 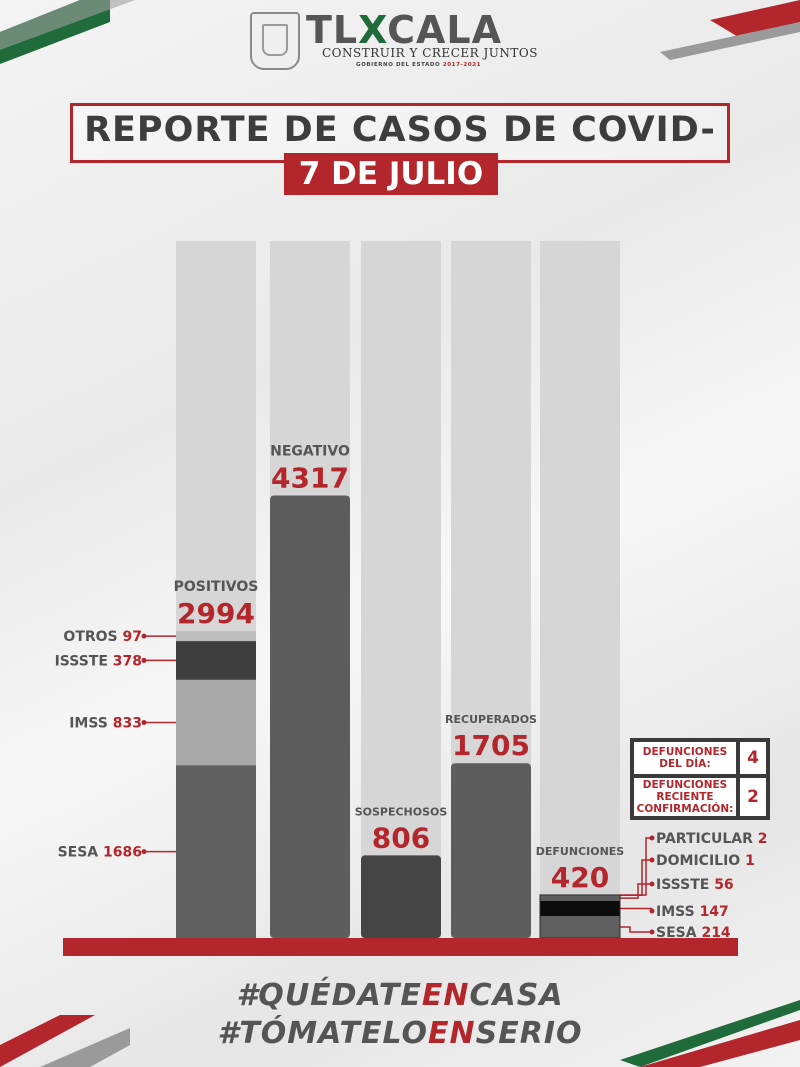 I want to click on state-shield-logo, so click(x=275, y=41).